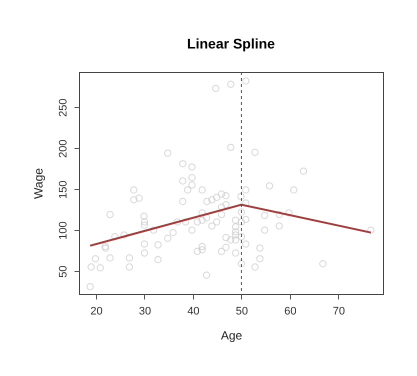 This screenshot has width=417, height=376. Describe the element at coordinates (145, 312) in the screenshot. I see `x-tick-label: 30` at that location.